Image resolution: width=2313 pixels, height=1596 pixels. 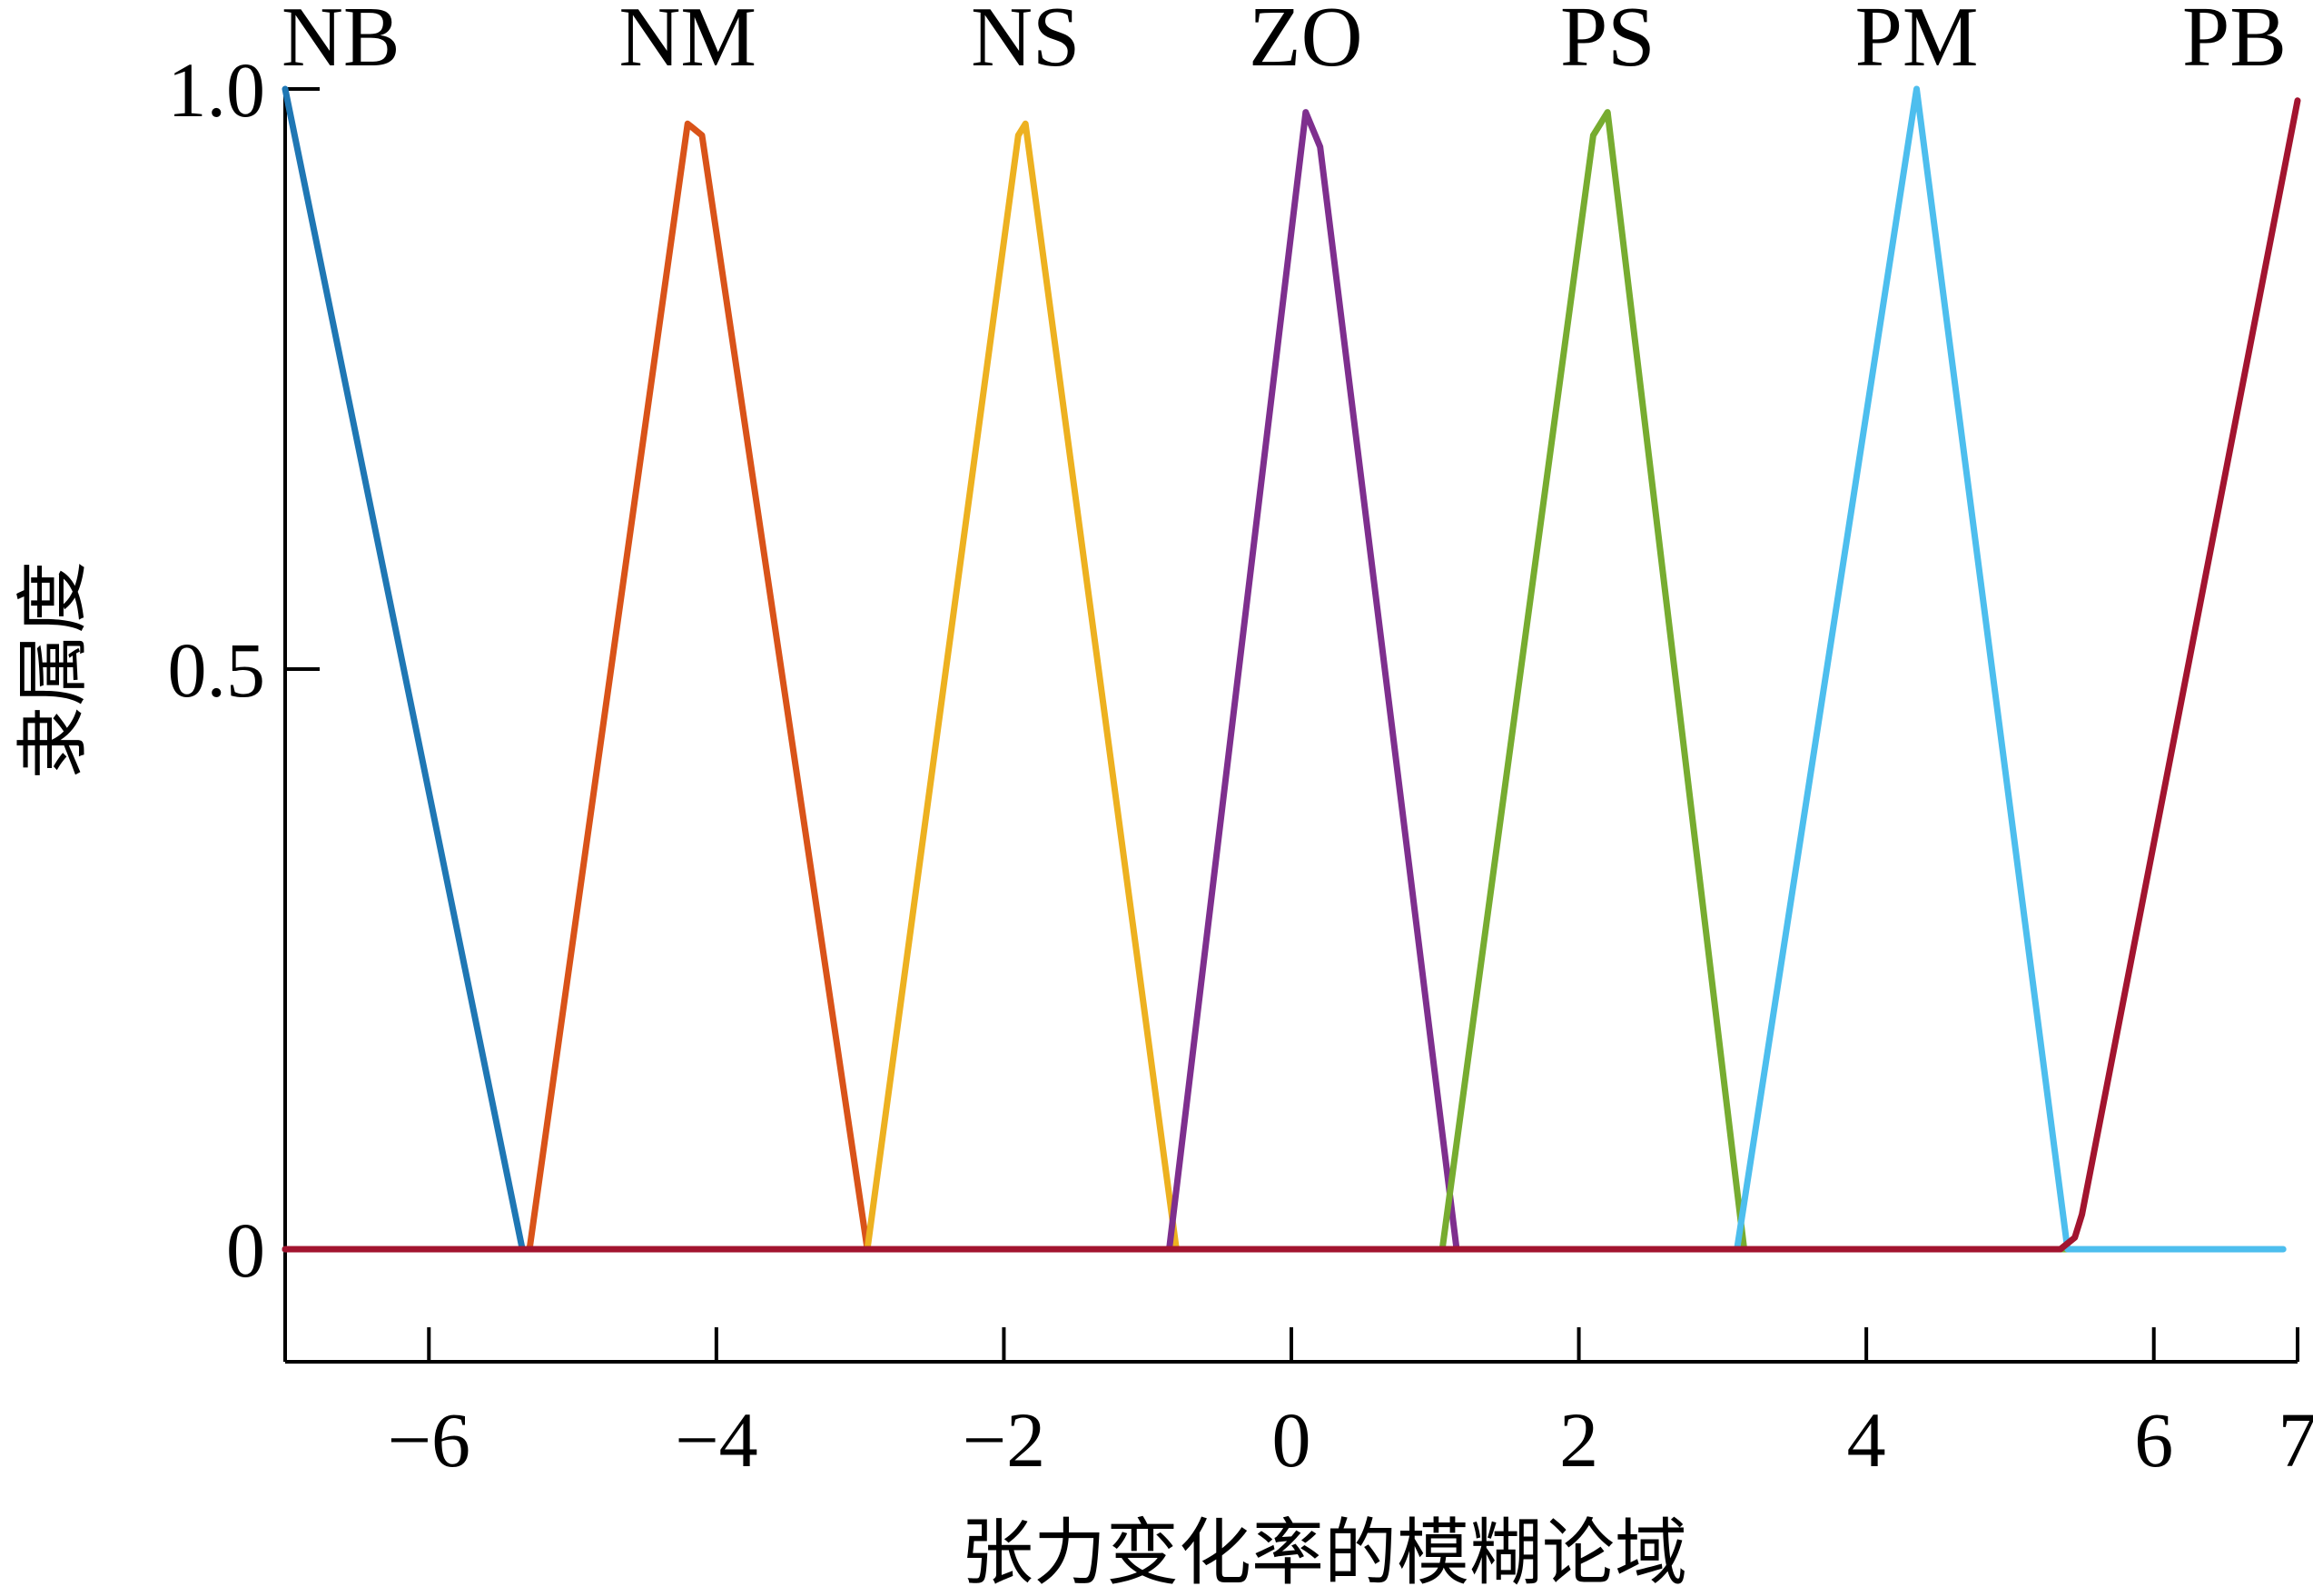 What do you see at coordinates (2295, 1439) in the screenshot?
I see `x-tick-label: 7` at bounding box center [2295, 1439].